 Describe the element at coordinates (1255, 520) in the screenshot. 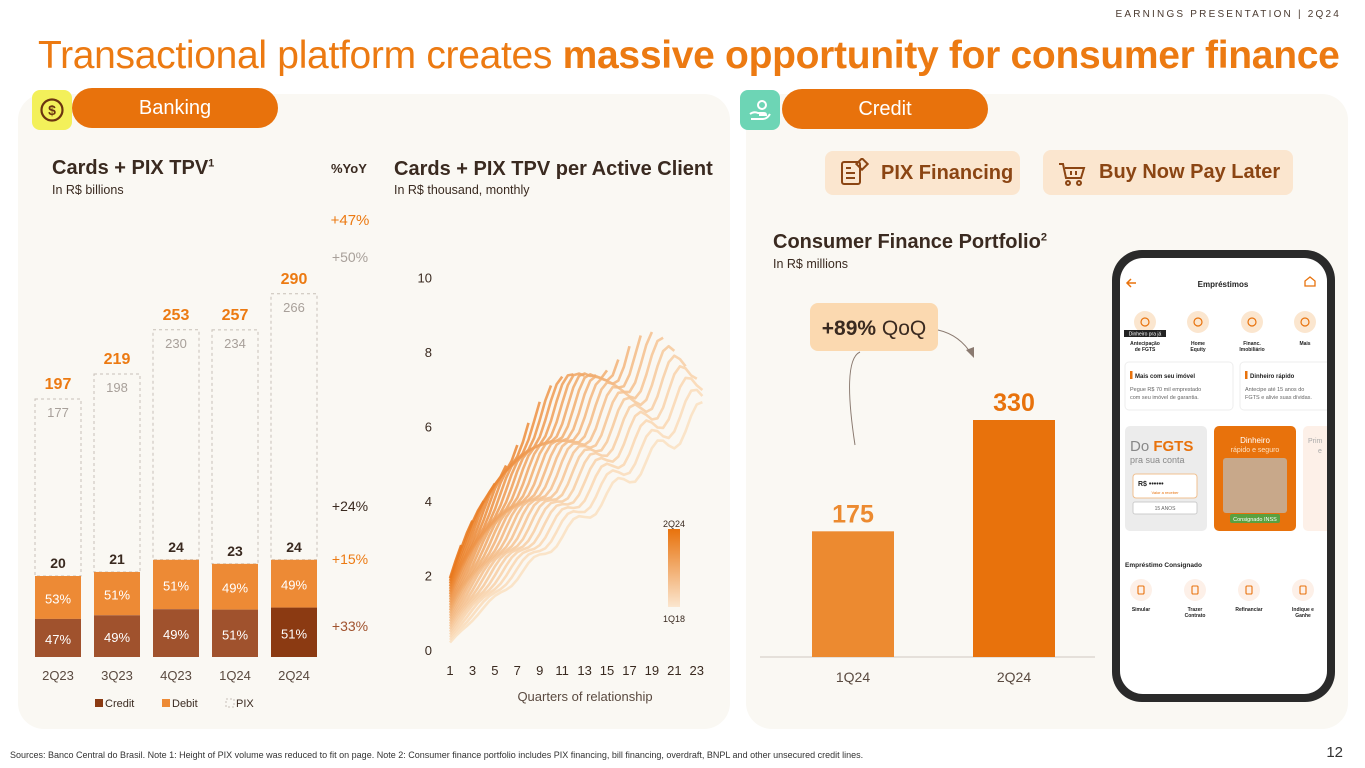

I see `promo2-tag: Consignado INSS` at that location.